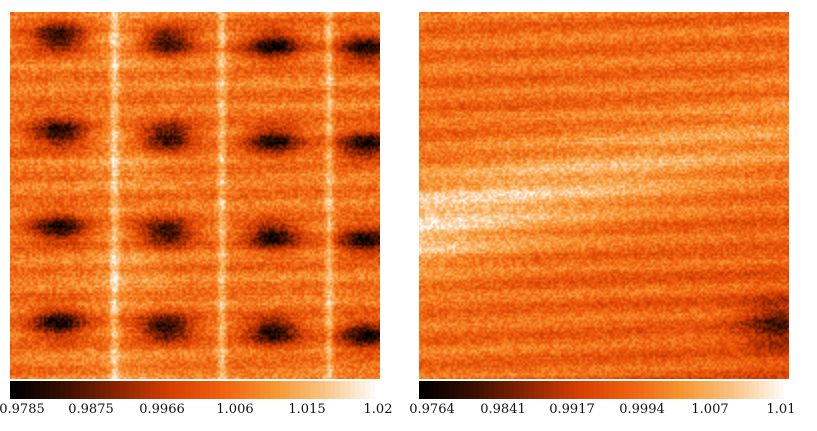 This screenshot has width=817, height=431. I want to click on right-colorbar-tick-label: 0.9841, so click(503, 409).